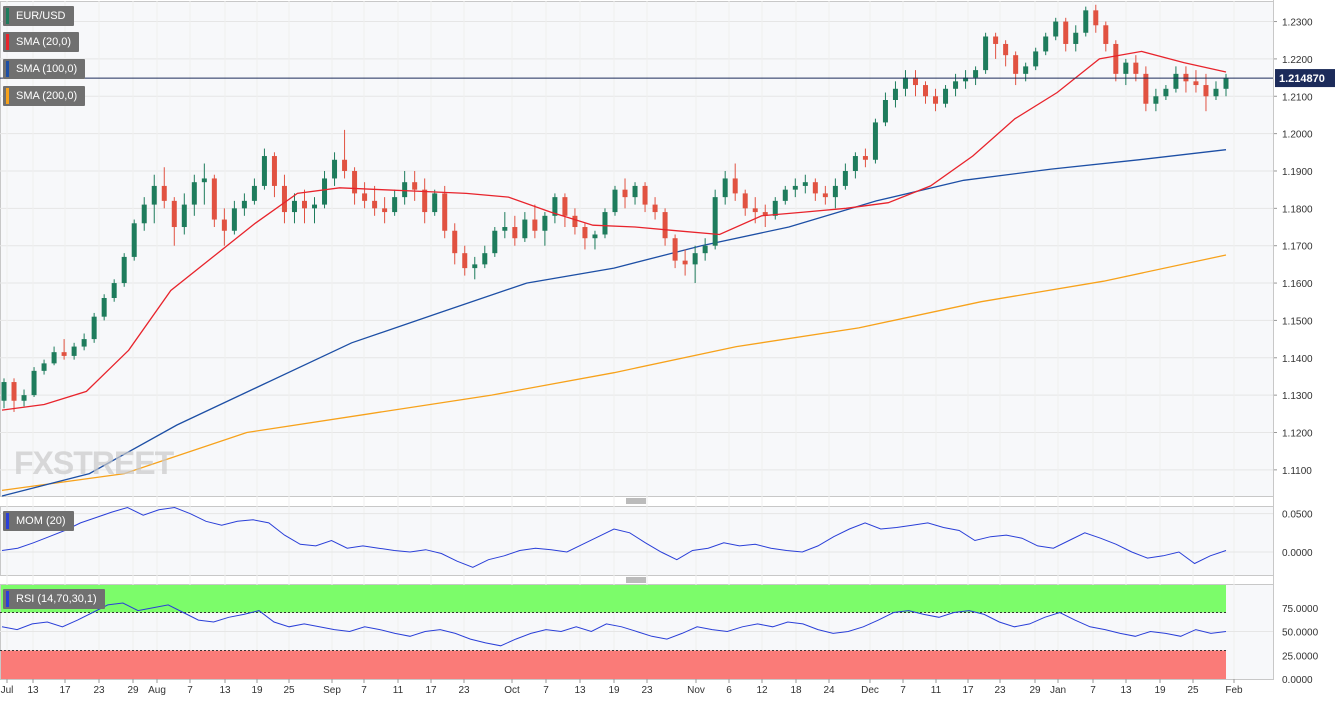  What do you see at coordinates (1302, 79) in the screenshot?
I see `current-price-label: 1.214870` at bounding box center [1302, 79].